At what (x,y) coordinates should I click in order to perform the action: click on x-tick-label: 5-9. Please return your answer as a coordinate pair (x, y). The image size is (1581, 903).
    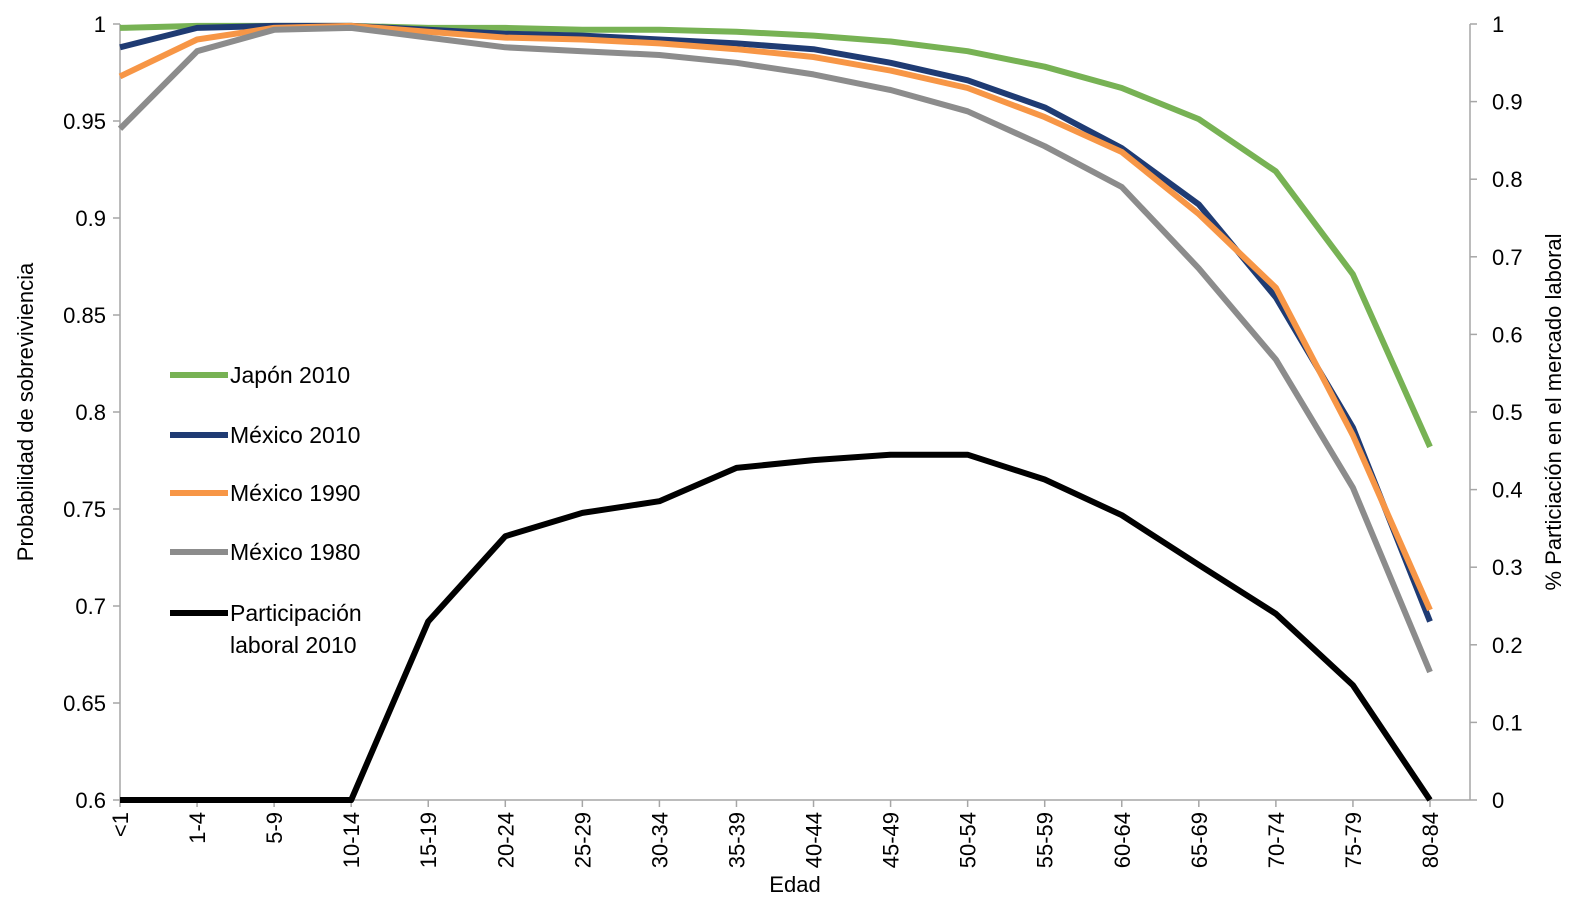
    Looking at the image, I should click on (274, 828).